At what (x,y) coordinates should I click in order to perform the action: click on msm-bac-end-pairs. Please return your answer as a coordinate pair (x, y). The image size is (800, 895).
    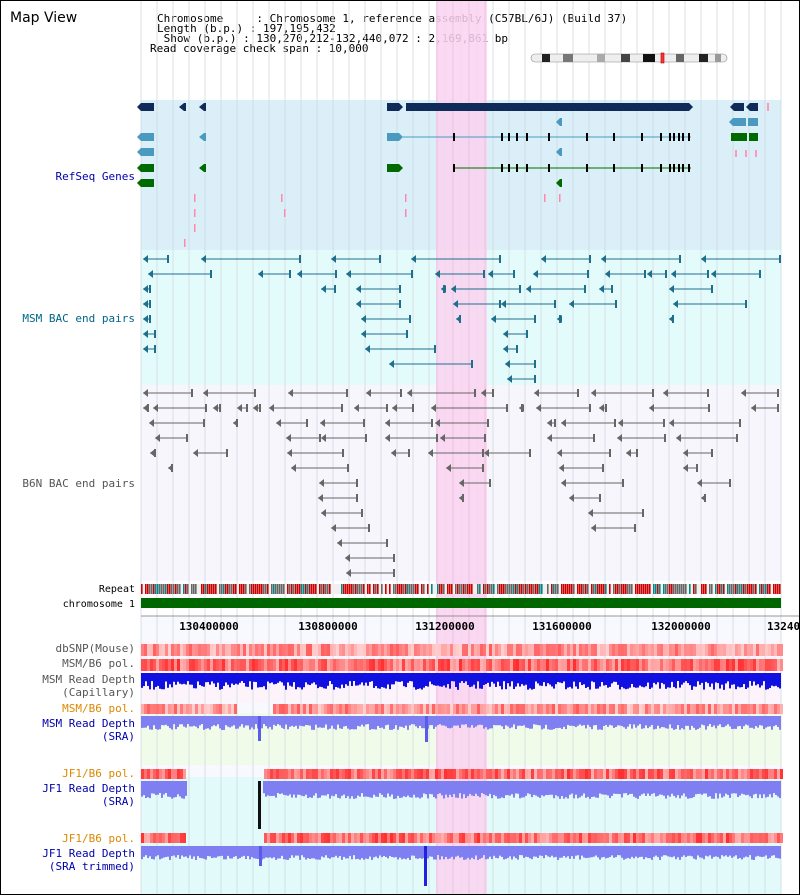
    Looking at the image, I should click on (462, 319).